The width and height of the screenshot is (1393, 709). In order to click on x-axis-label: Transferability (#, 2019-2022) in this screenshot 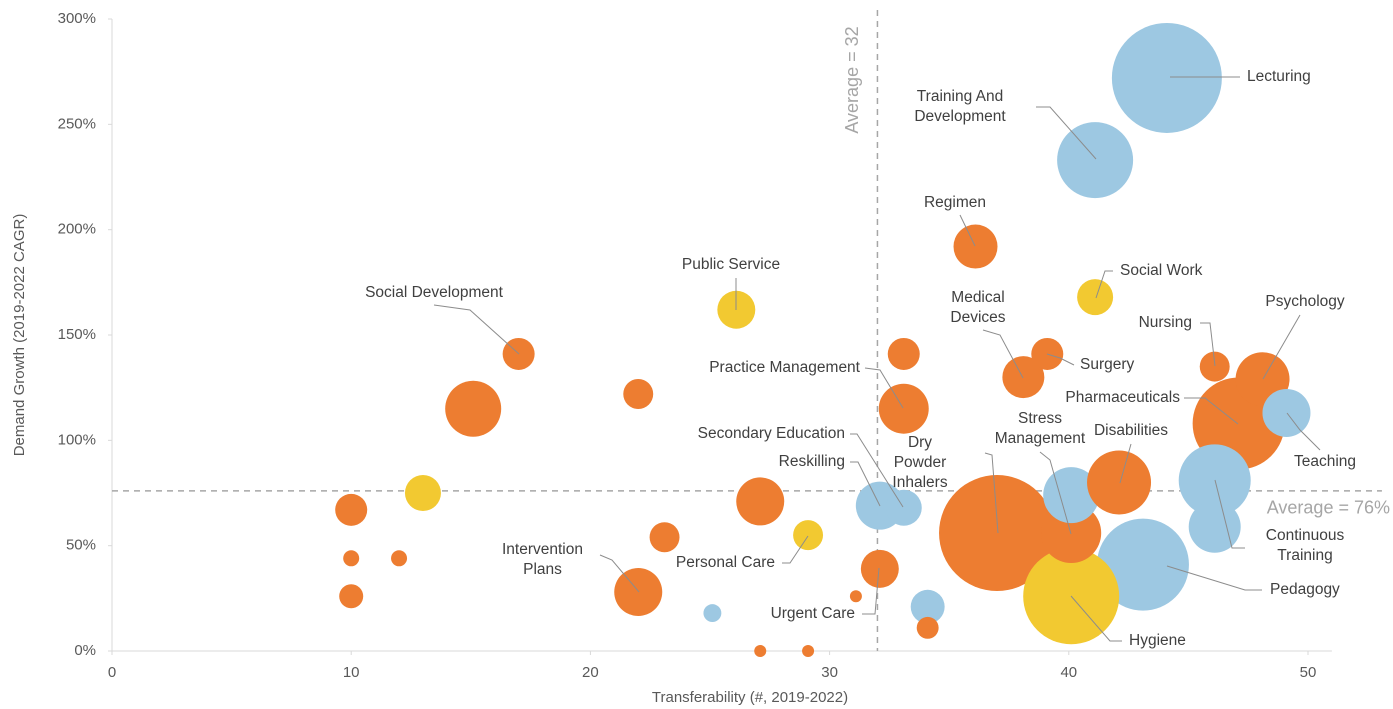, I will do `click(750, 697)`.